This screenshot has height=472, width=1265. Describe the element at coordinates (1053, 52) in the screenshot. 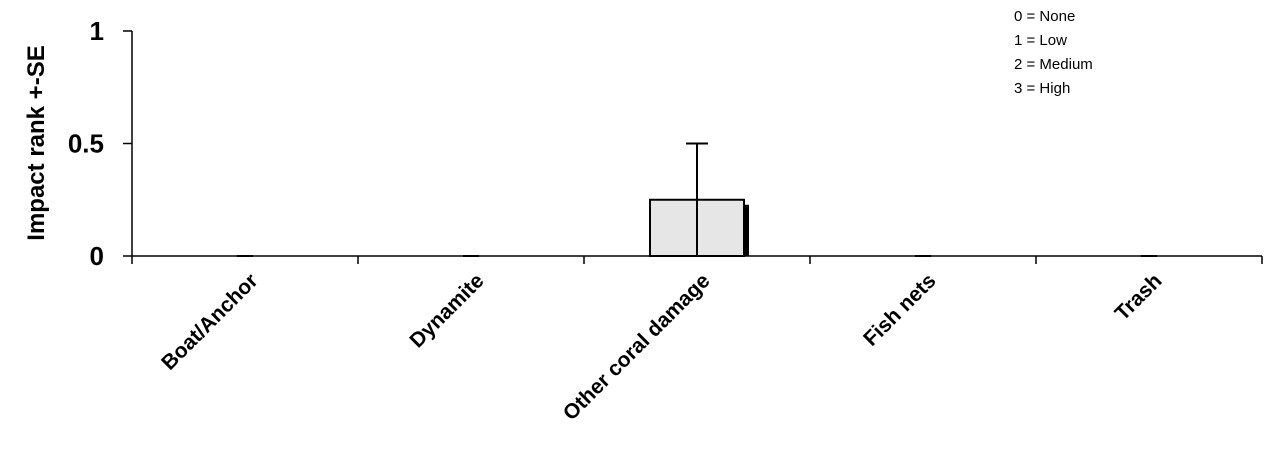

I see `legend: 0 = None 1 = Low 2 = Medium 3 = High` at that location.